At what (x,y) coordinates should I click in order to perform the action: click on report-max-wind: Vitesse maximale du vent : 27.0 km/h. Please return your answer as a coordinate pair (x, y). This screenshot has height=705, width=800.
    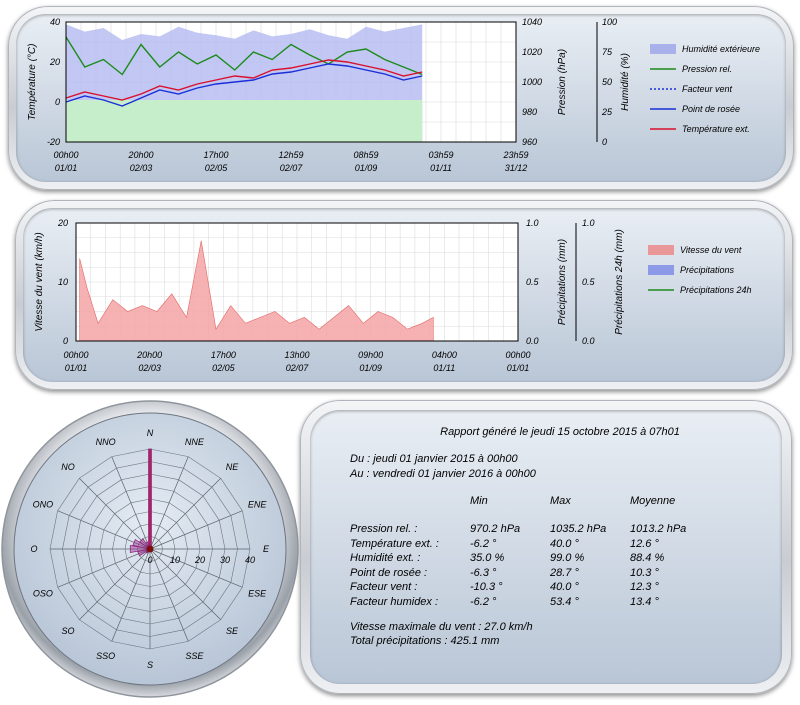
    Looking at the image, I should click on (441, 627).